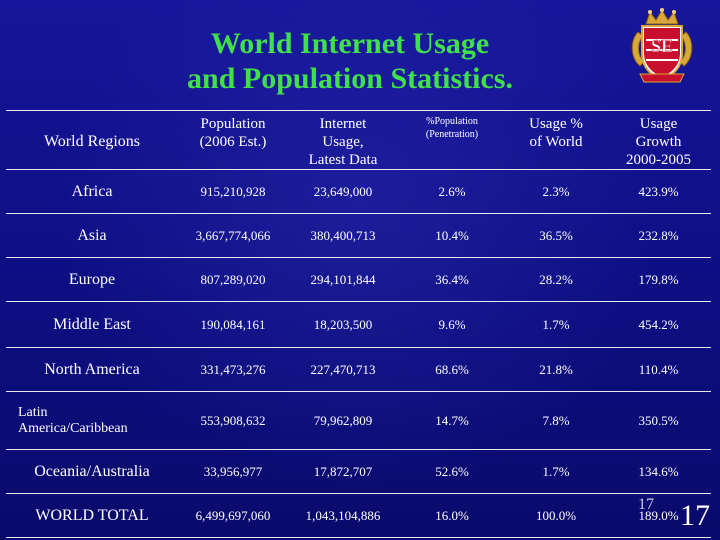  Describe the element at coordinates (452, 420) in the screenshot. I see `penetration-cell: 14.7%` at that location.